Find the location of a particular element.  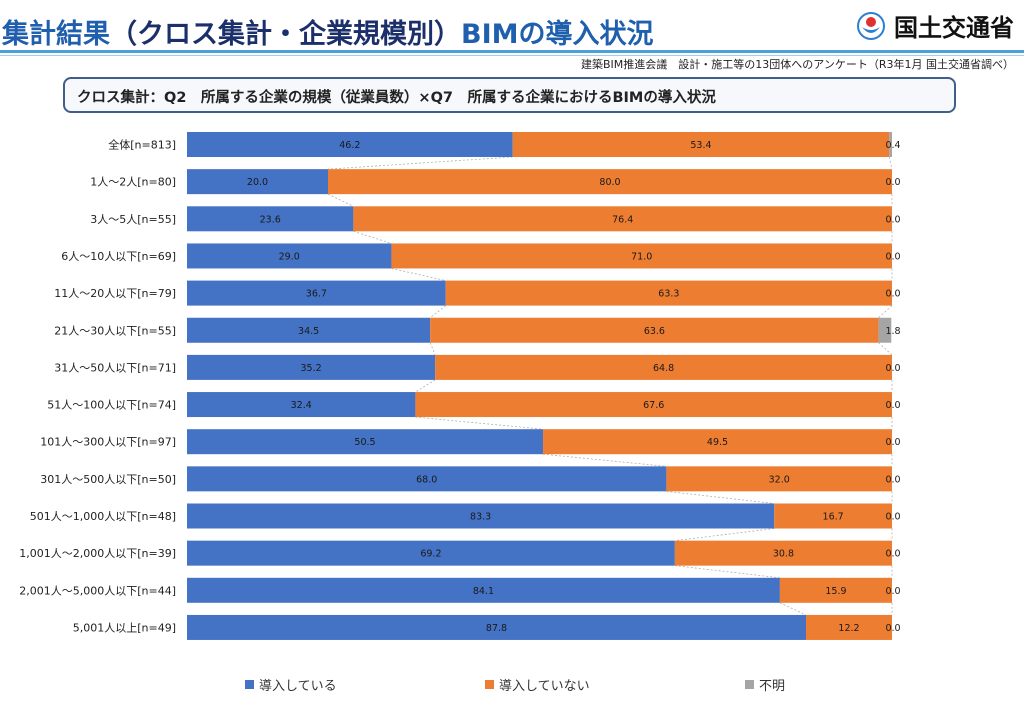

data-label: 46.2 is located at coordinates (349, 145).